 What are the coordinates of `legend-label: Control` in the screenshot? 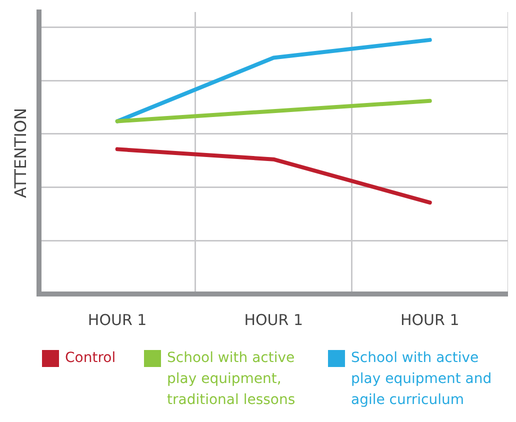 It's located at (90, 358).